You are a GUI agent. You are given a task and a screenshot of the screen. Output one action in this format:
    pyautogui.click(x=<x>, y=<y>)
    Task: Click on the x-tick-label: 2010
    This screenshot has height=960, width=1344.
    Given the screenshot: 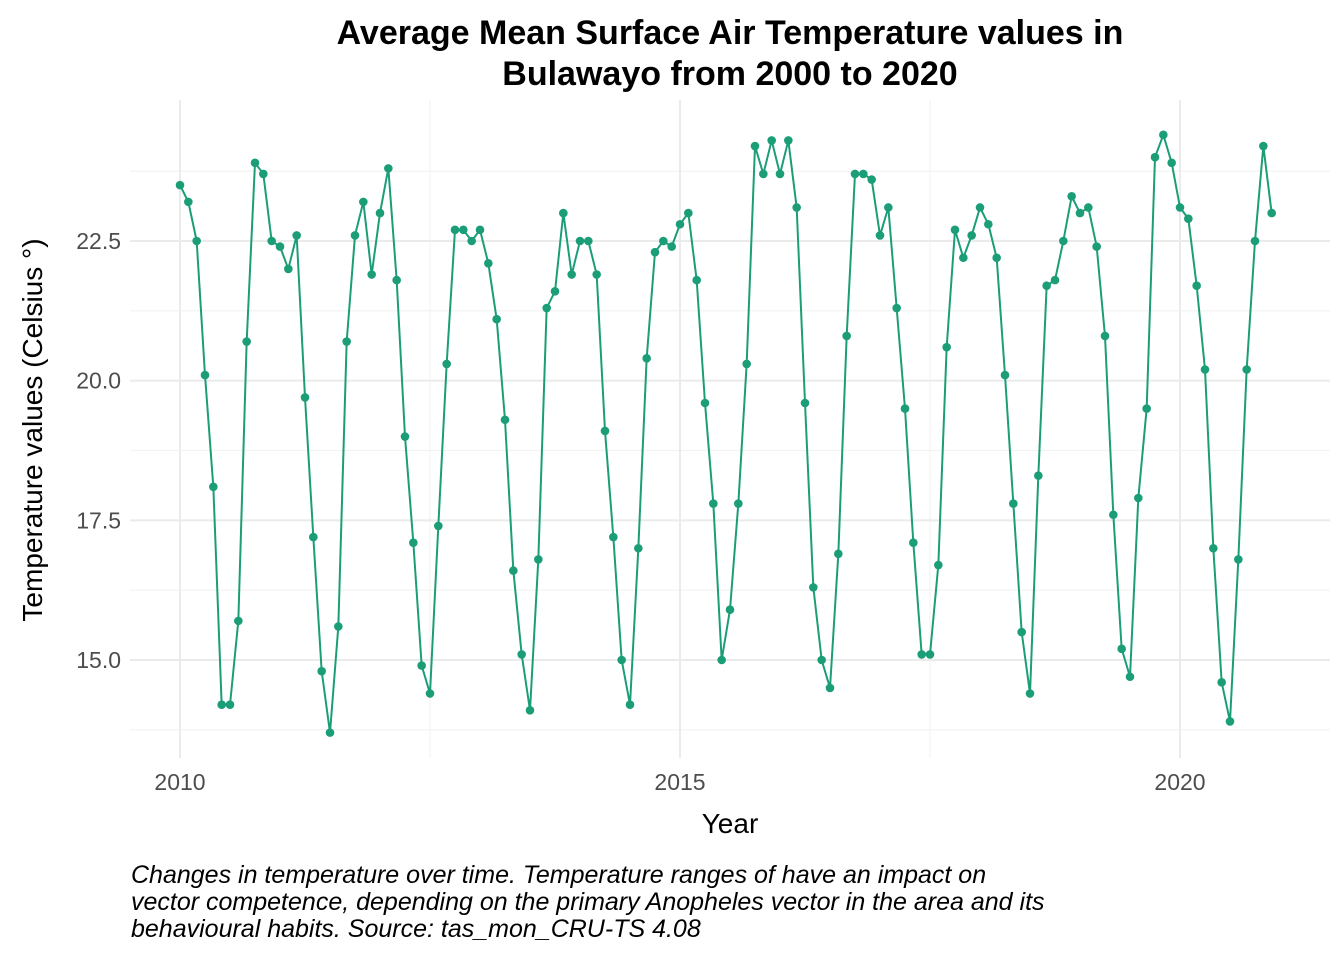 What is the action you would take?
    pyautogui.click(x=179, y=782)
    